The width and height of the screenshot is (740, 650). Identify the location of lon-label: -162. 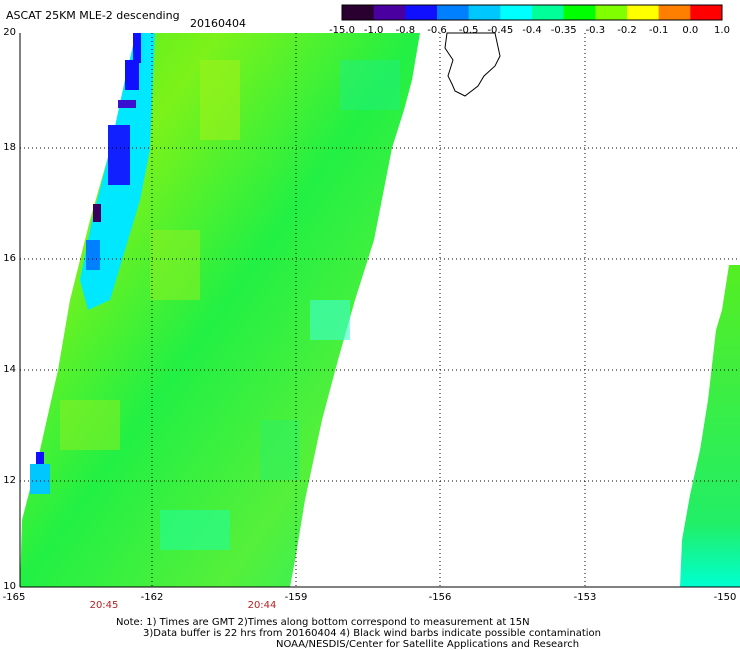
(152, 597).